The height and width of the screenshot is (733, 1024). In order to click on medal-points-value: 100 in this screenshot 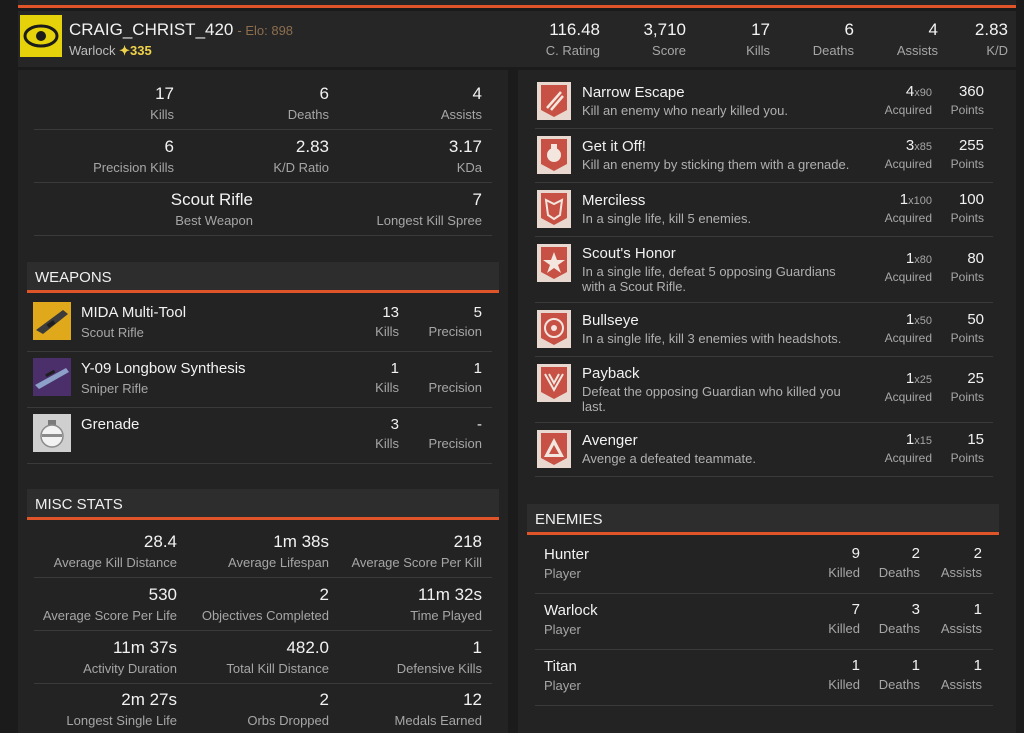, I will do `click(971, 199)`.